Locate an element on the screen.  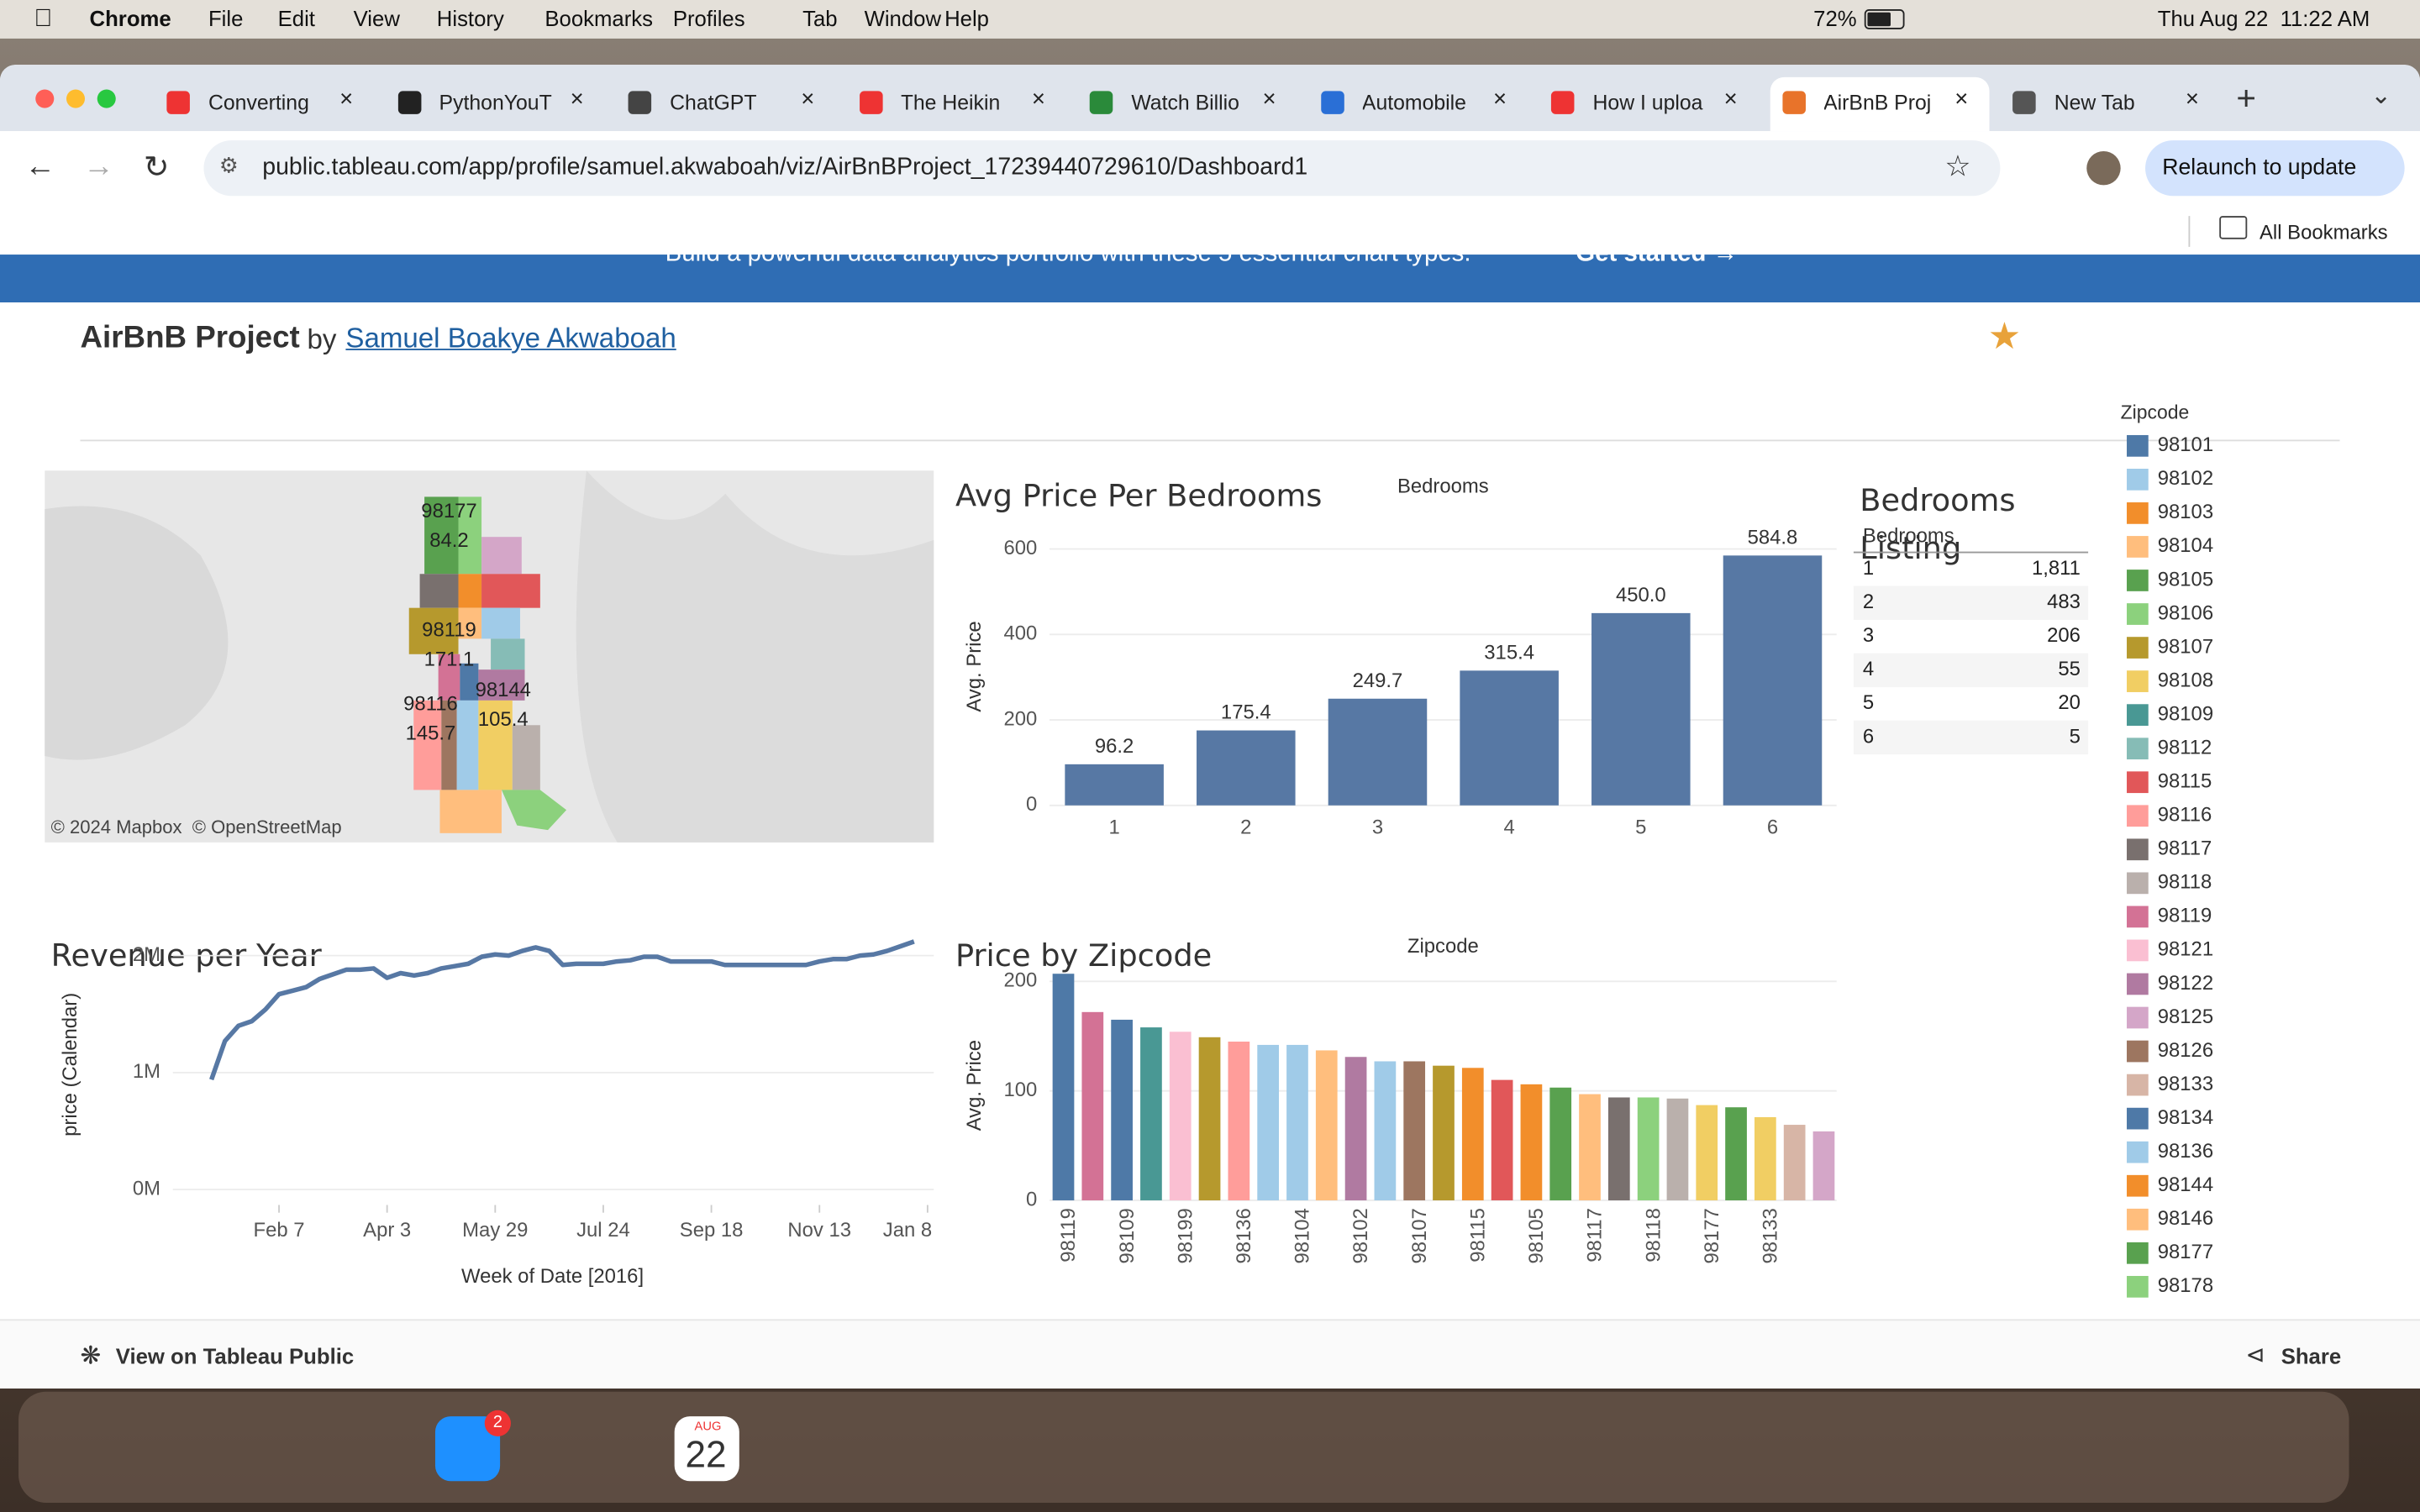
tab: Converting × is located at coordinates (264, 104).